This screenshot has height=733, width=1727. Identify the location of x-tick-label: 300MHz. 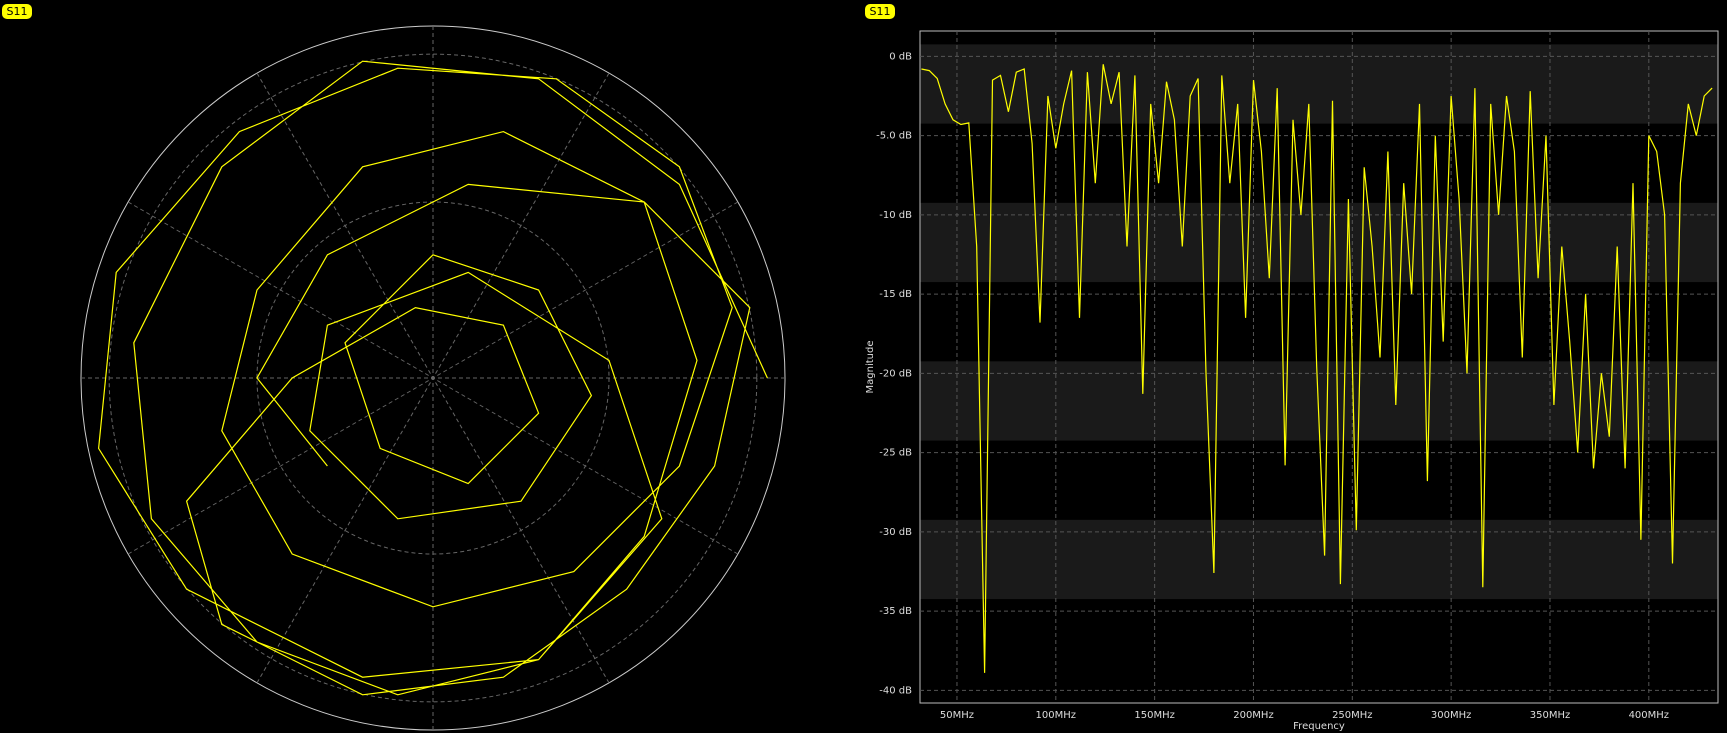
(1451, 715).